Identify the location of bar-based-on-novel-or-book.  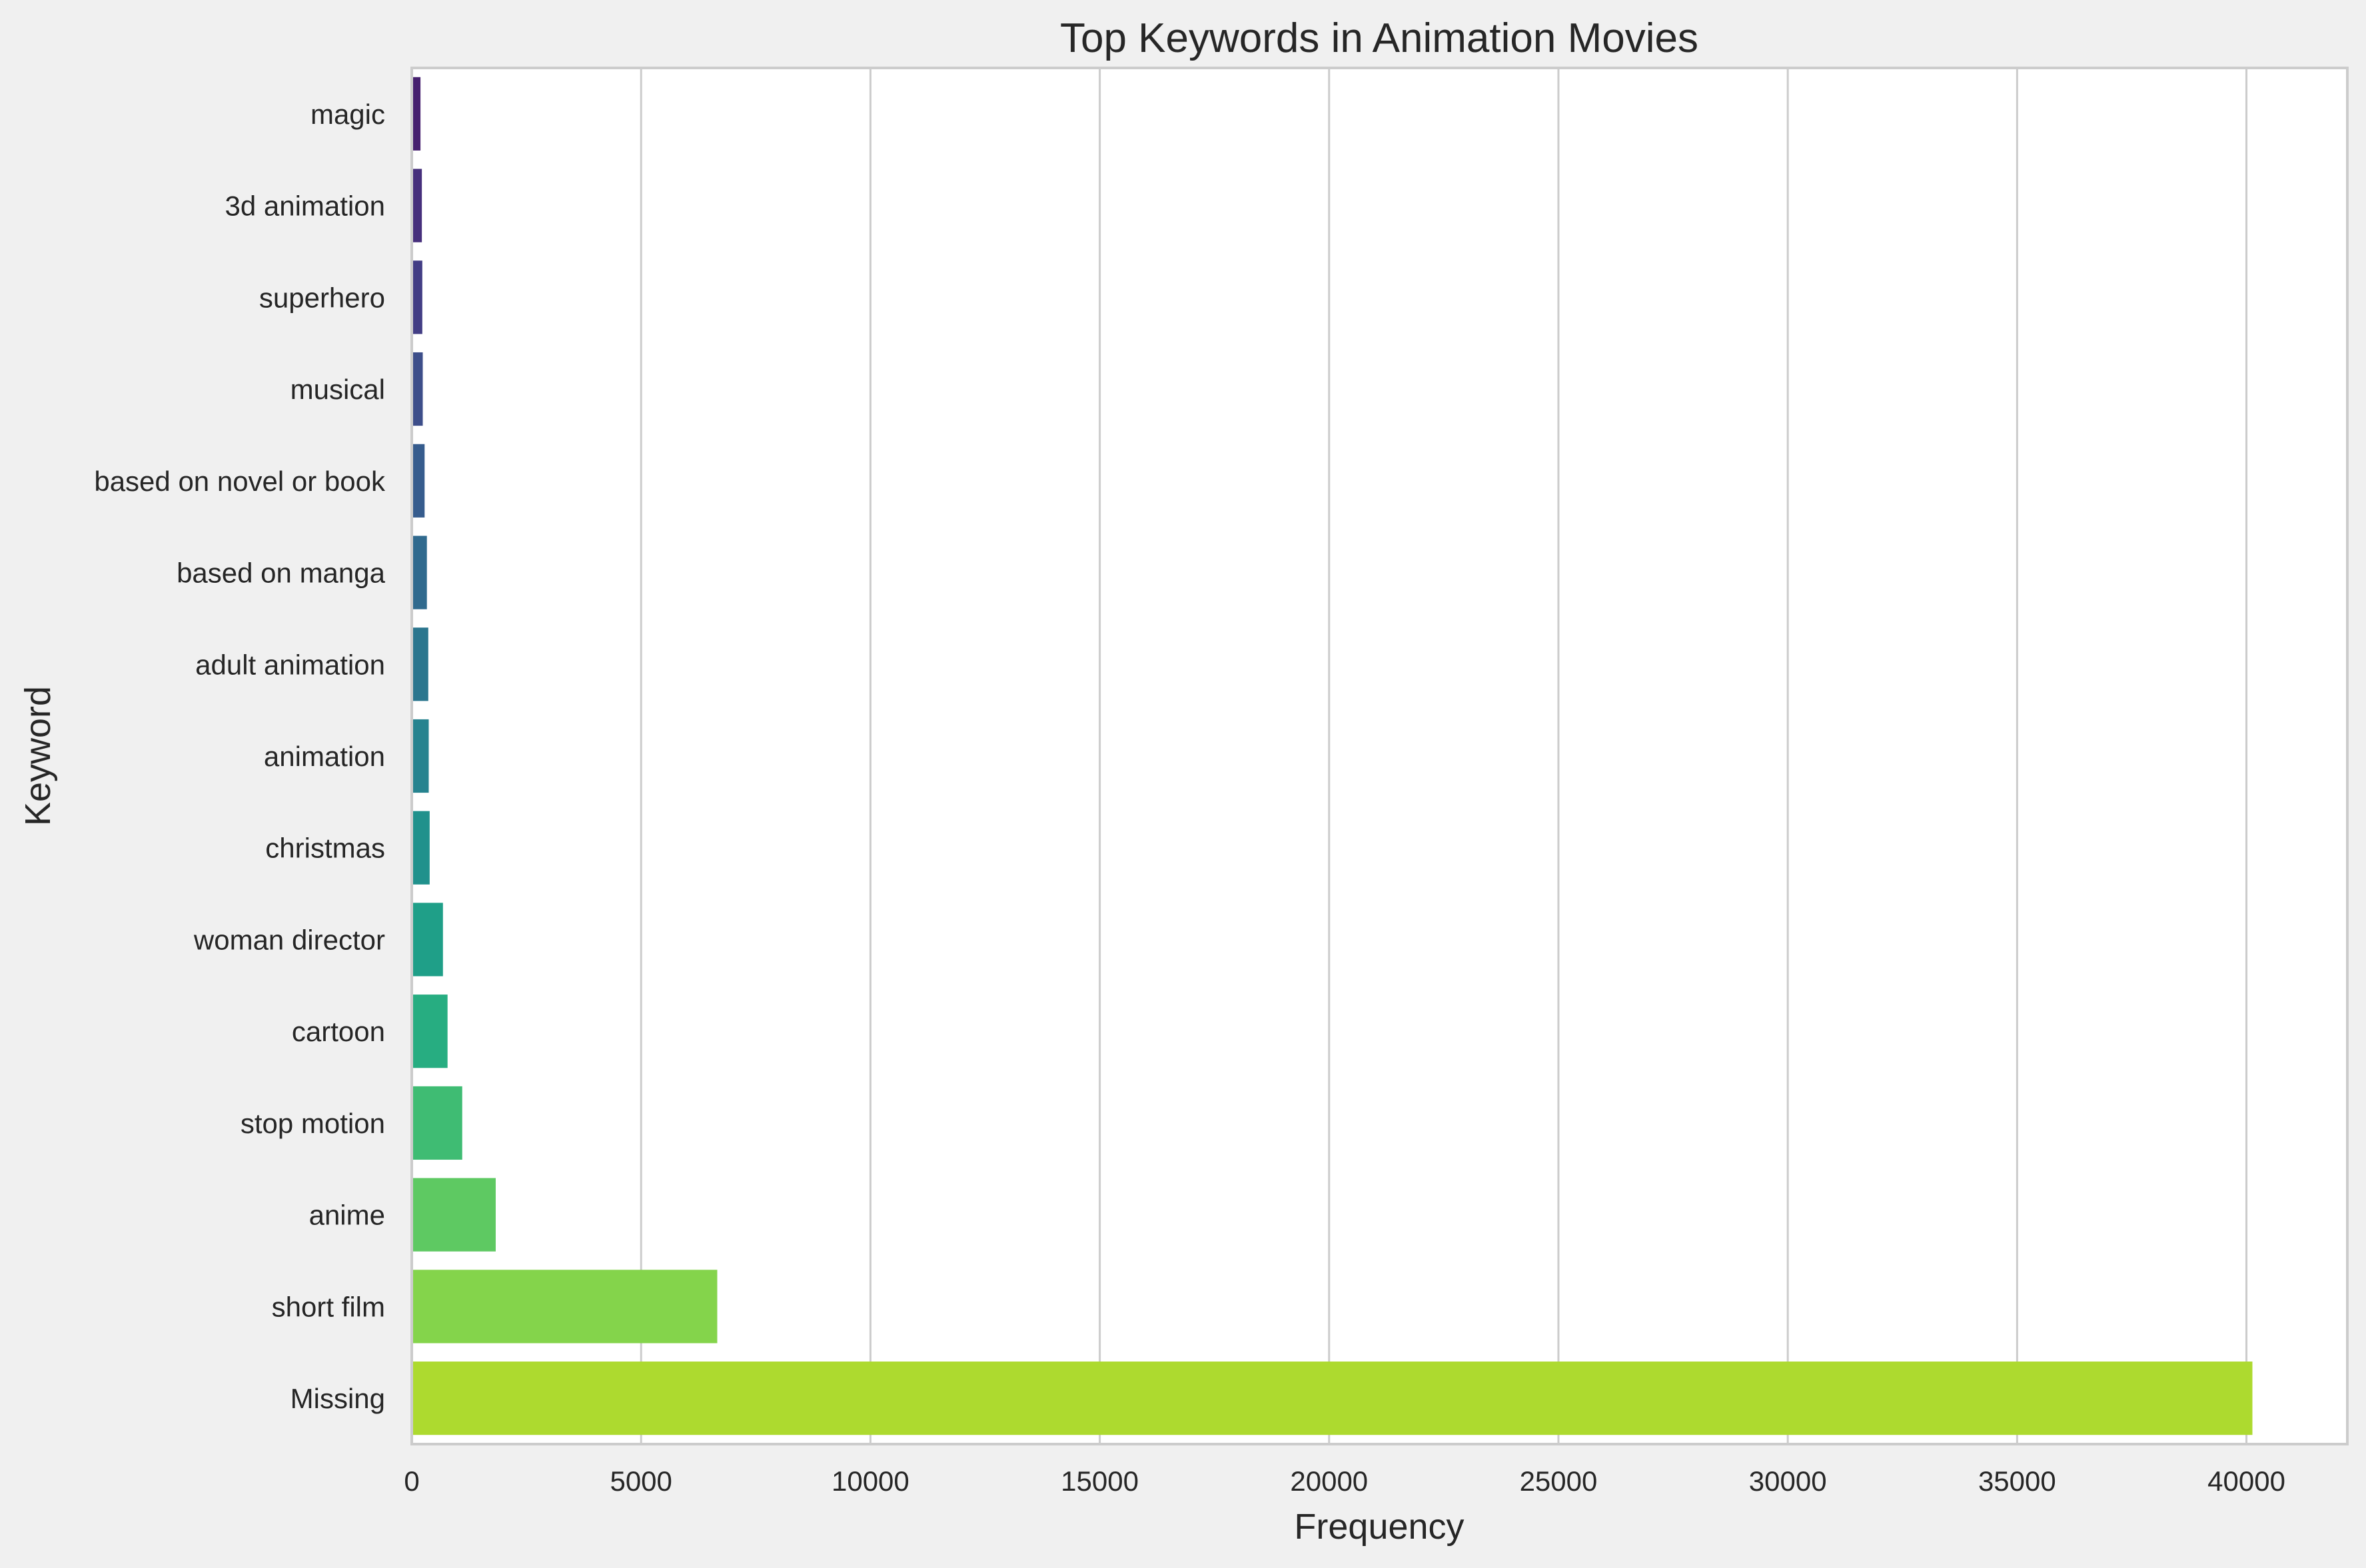
(419, 481).